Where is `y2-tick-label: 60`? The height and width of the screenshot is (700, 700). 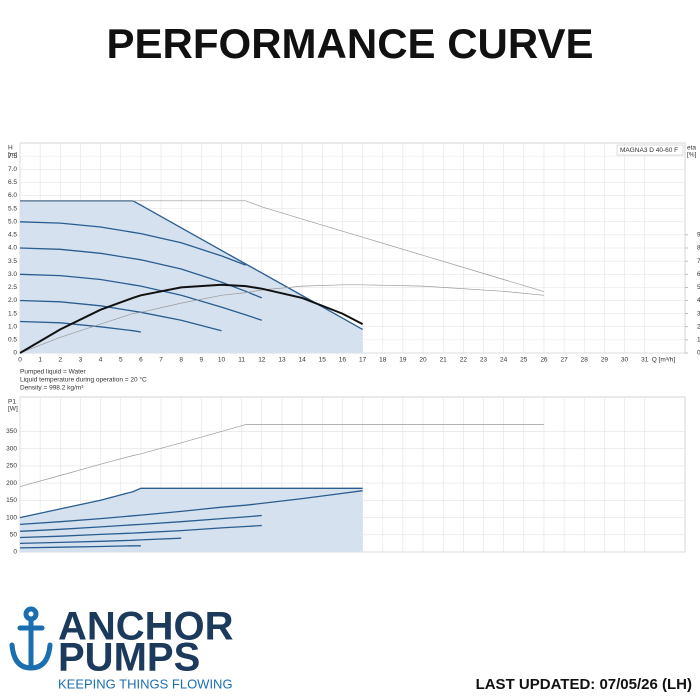
y2-tick-label: 60 is located at coordinates (698, 274).